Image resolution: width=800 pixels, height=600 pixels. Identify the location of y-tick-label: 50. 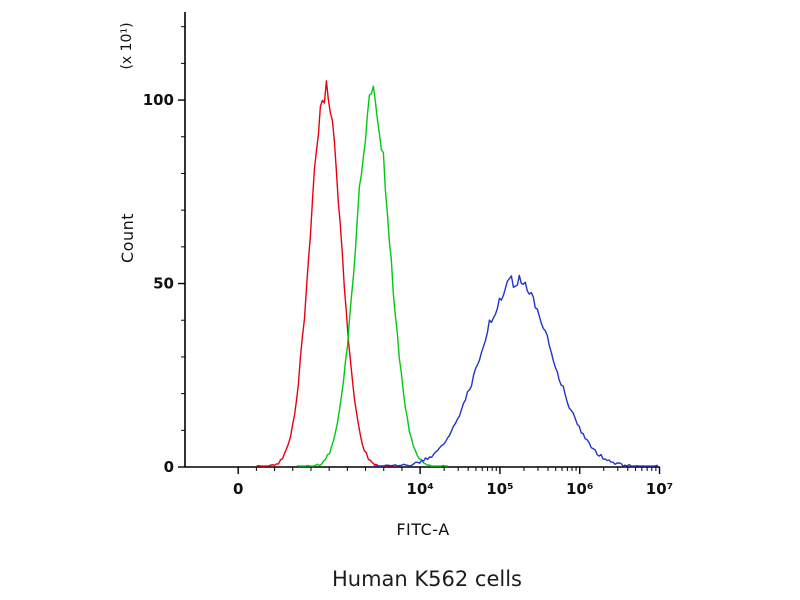
(163, 284).